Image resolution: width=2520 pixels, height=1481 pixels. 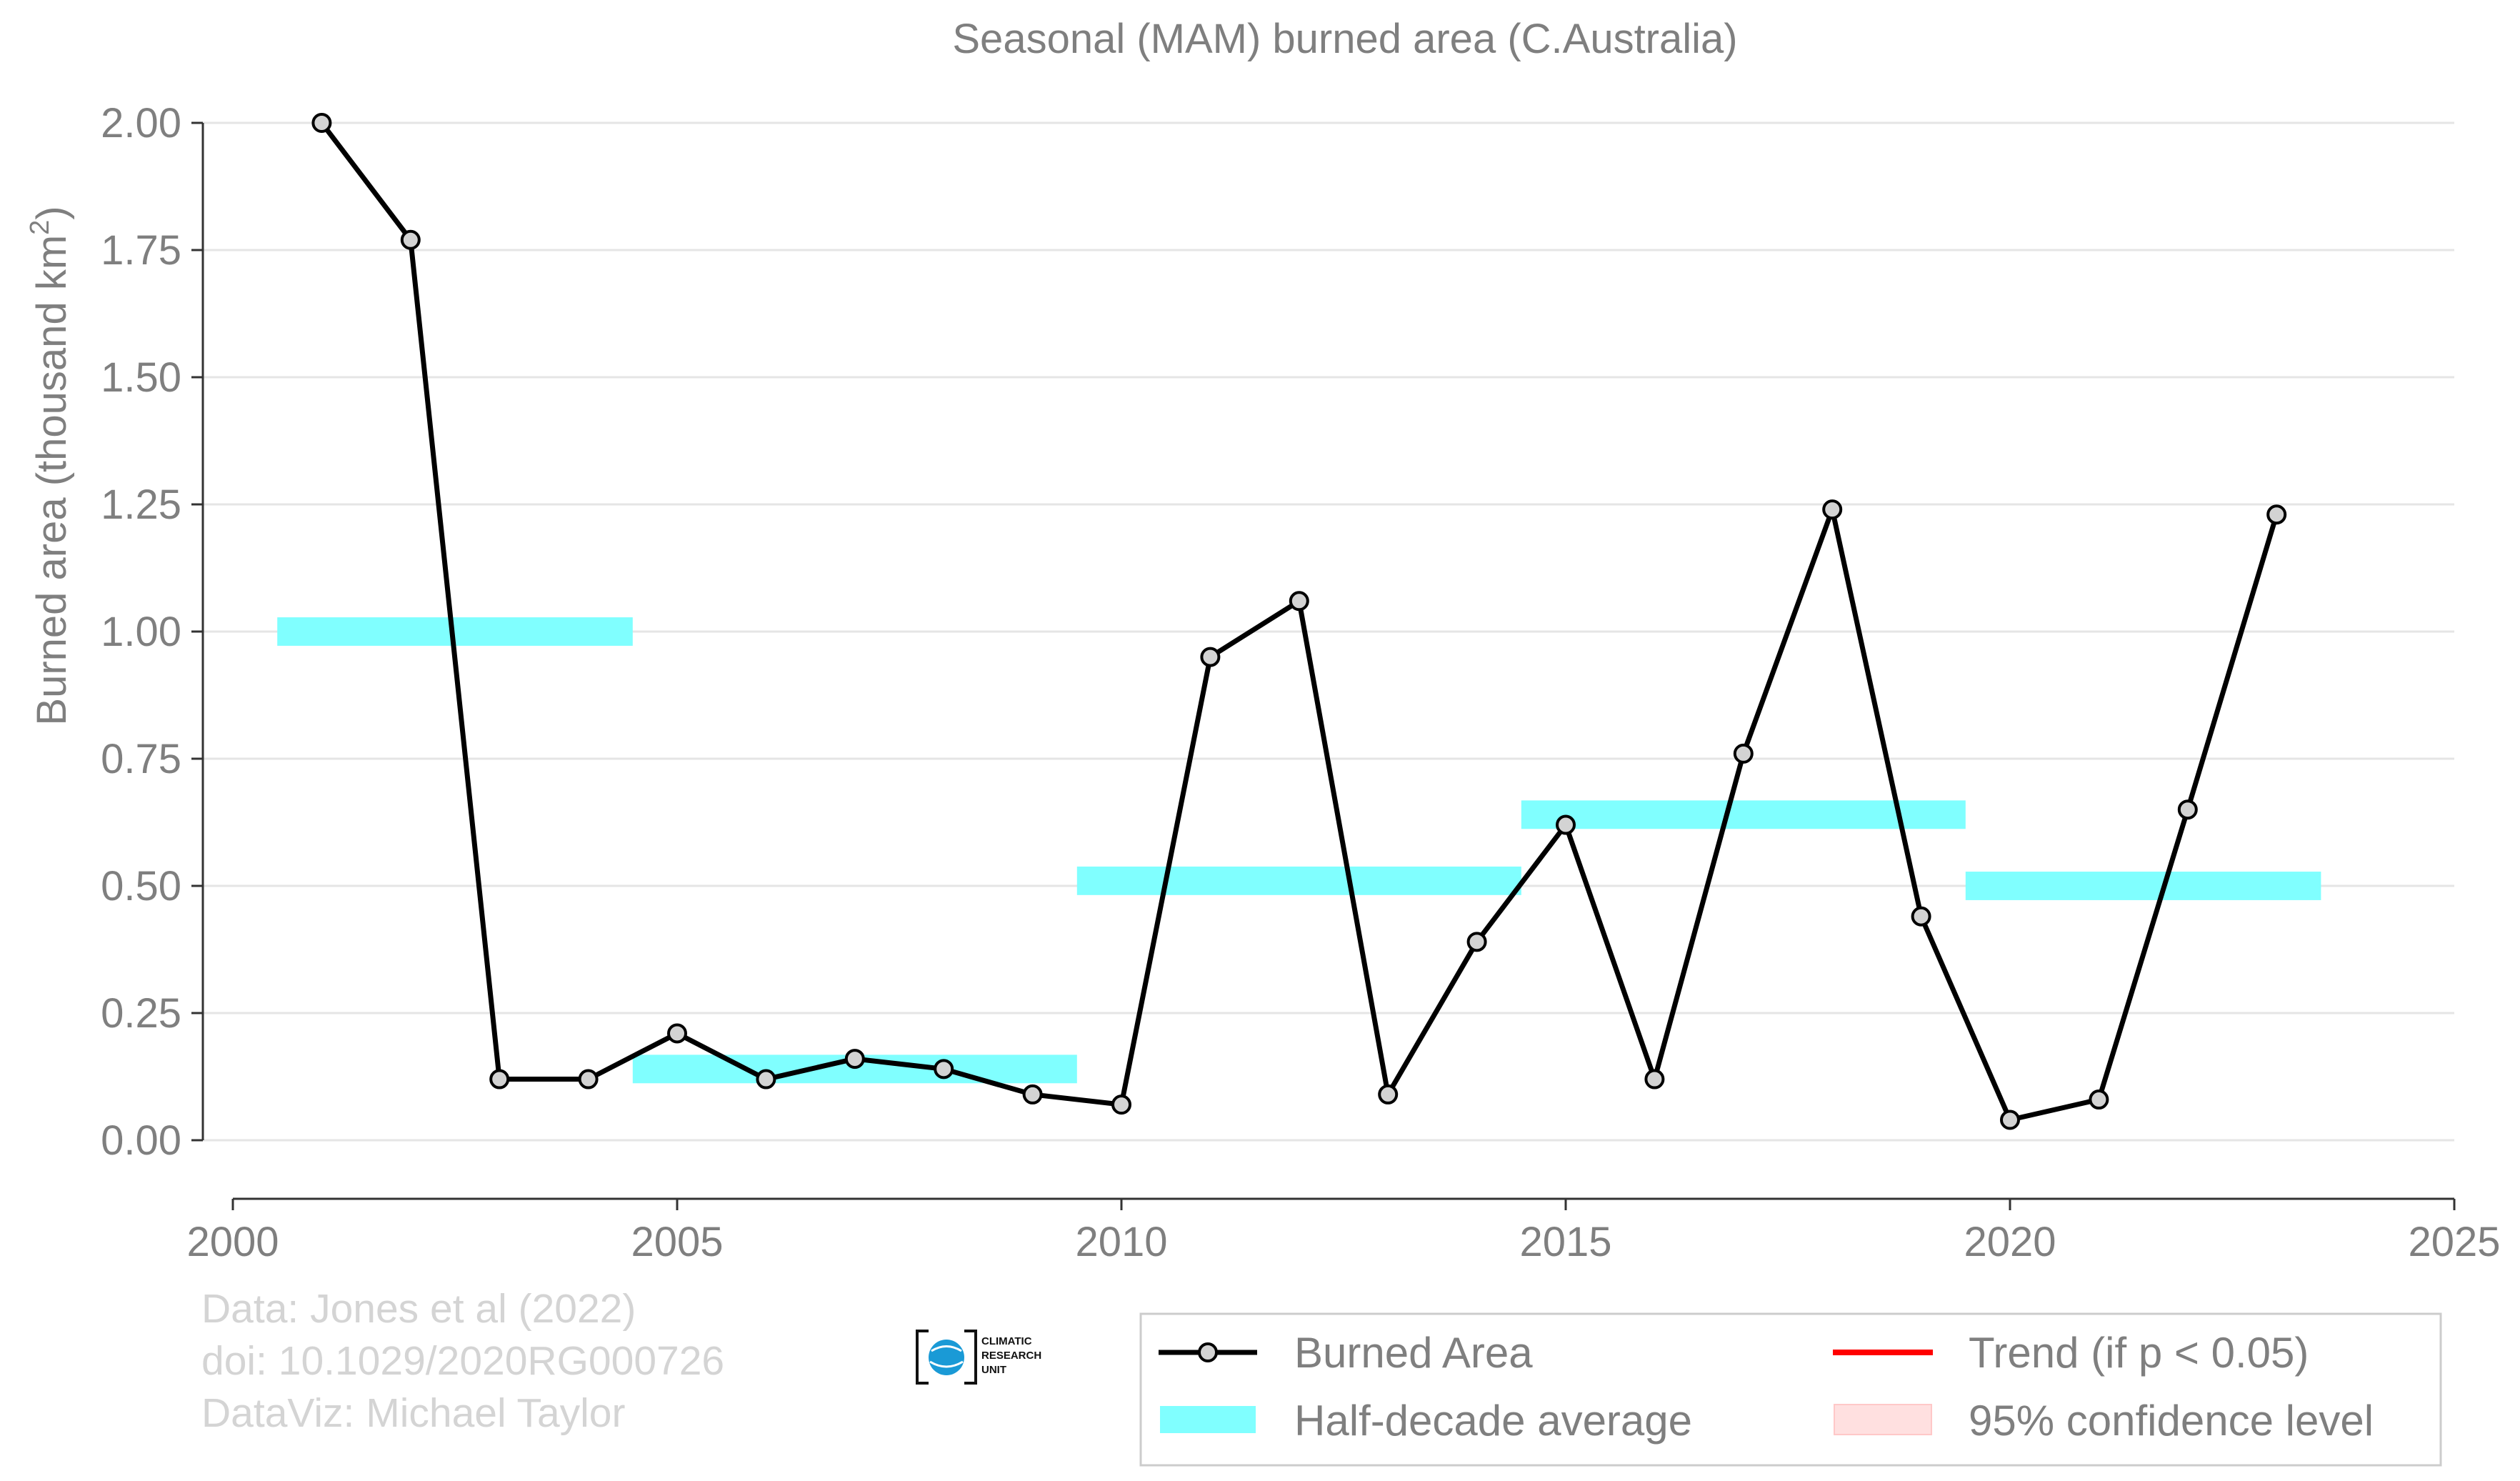 What do you see at coordinates (978, 1357) in the screenshot?
I see `cru-logo: CLIMATIC RESEARCH UNIT` at bounding box center [978, 1357].